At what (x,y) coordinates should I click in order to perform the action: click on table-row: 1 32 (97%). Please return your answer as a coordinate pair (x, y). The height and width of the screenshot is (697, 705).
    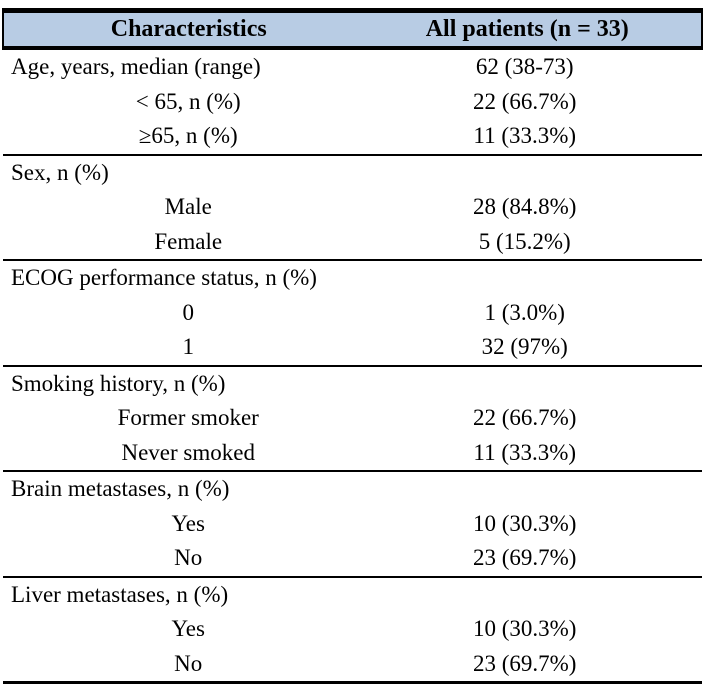
    Looking at the image, I should click on (352, 348).